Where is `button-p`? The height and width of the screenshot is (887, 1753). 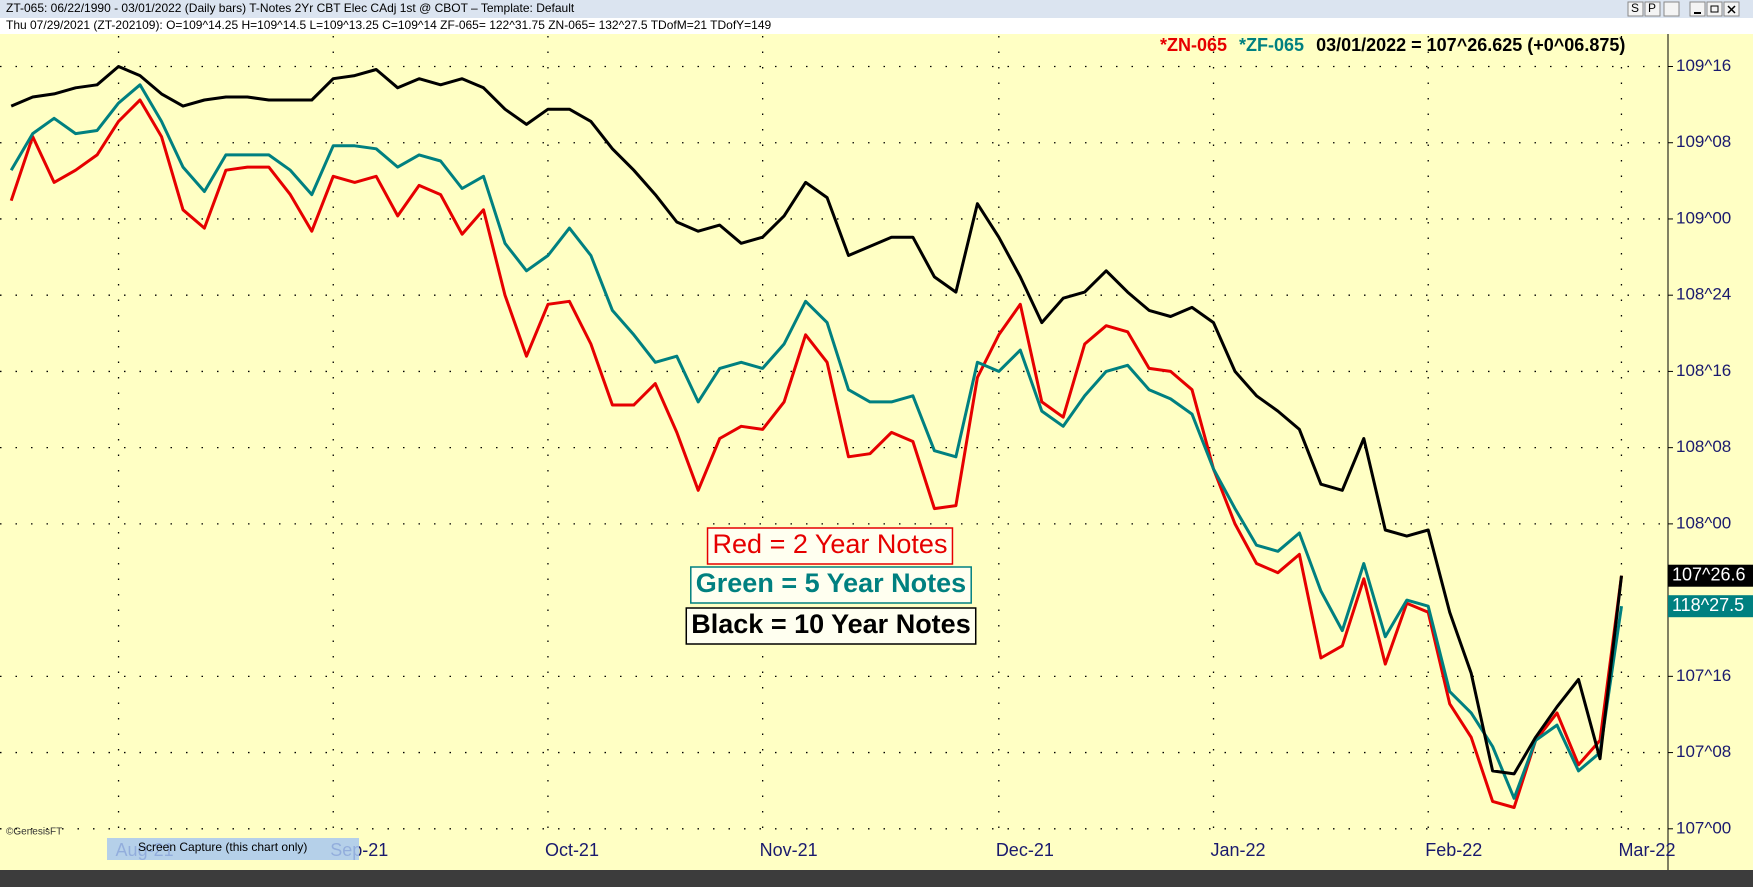 button-p is located at coordinates (1652, 9).